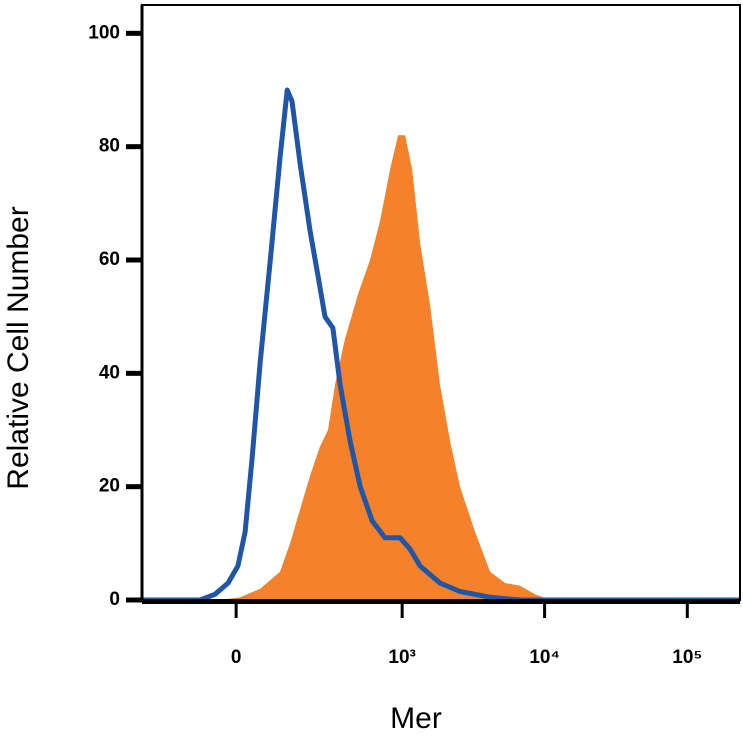 Image resolution: width=743 pixels, height=743 pixels. Describe the element at coordinates (114, 599) in the screenshot. I see `y-tick-label: 0` at that location.